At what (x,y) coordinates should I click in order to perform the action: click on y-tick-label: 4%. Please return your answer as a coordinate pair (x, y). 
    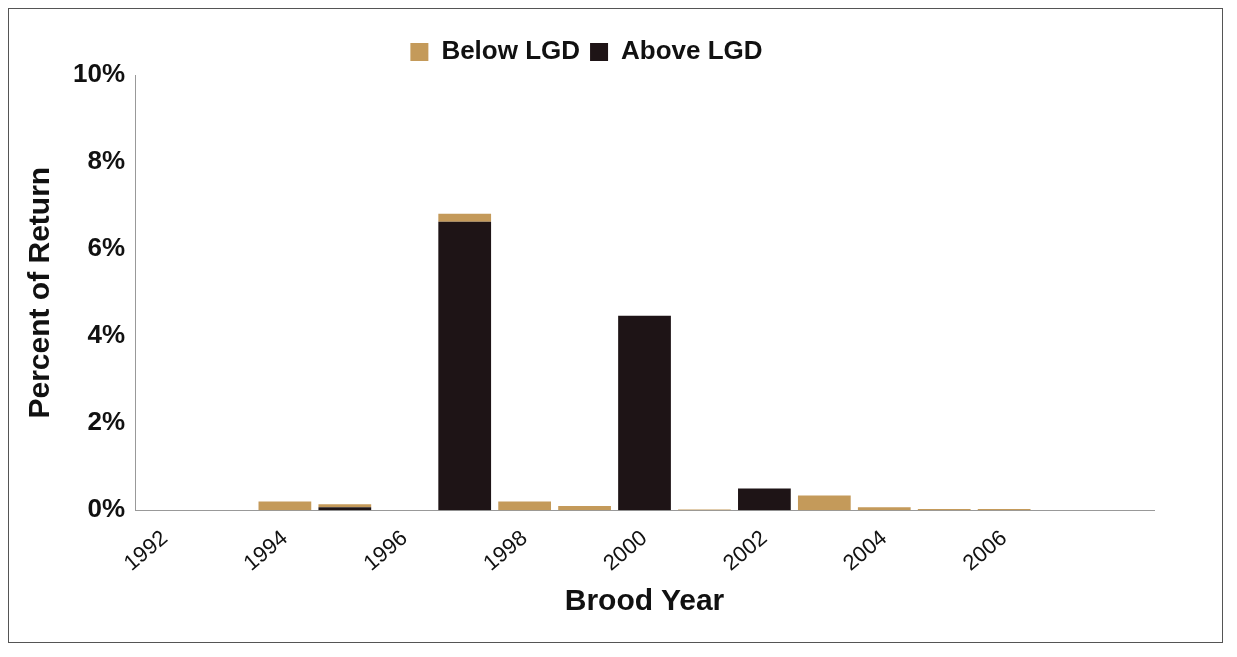
    Looking at the image, I should click on (106, 334).